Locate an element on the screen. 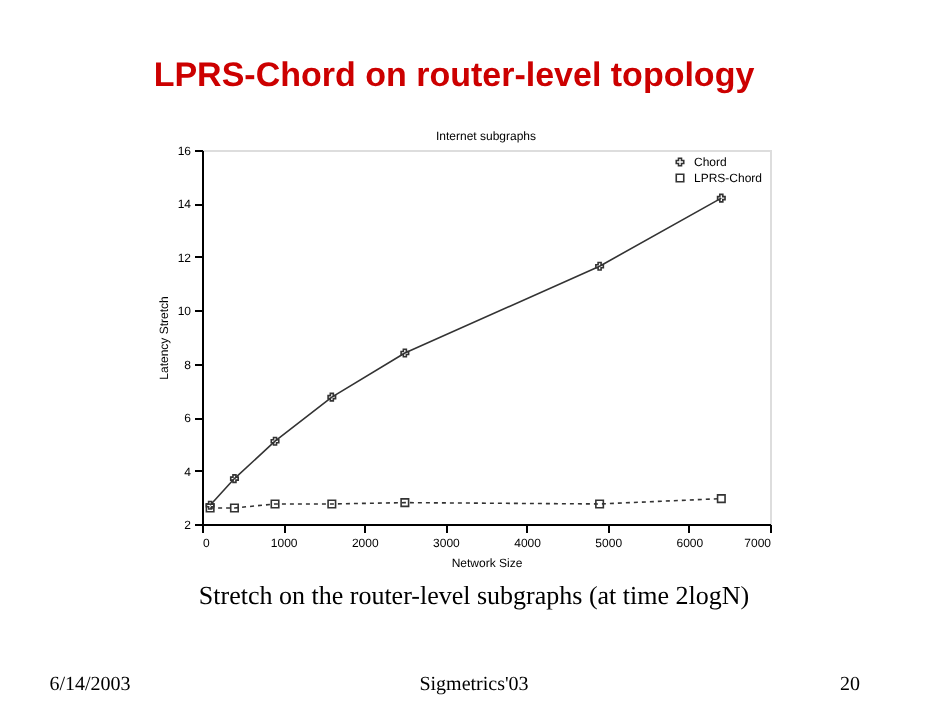  text: 6/14/2003 is located at coordinates (90, 685).